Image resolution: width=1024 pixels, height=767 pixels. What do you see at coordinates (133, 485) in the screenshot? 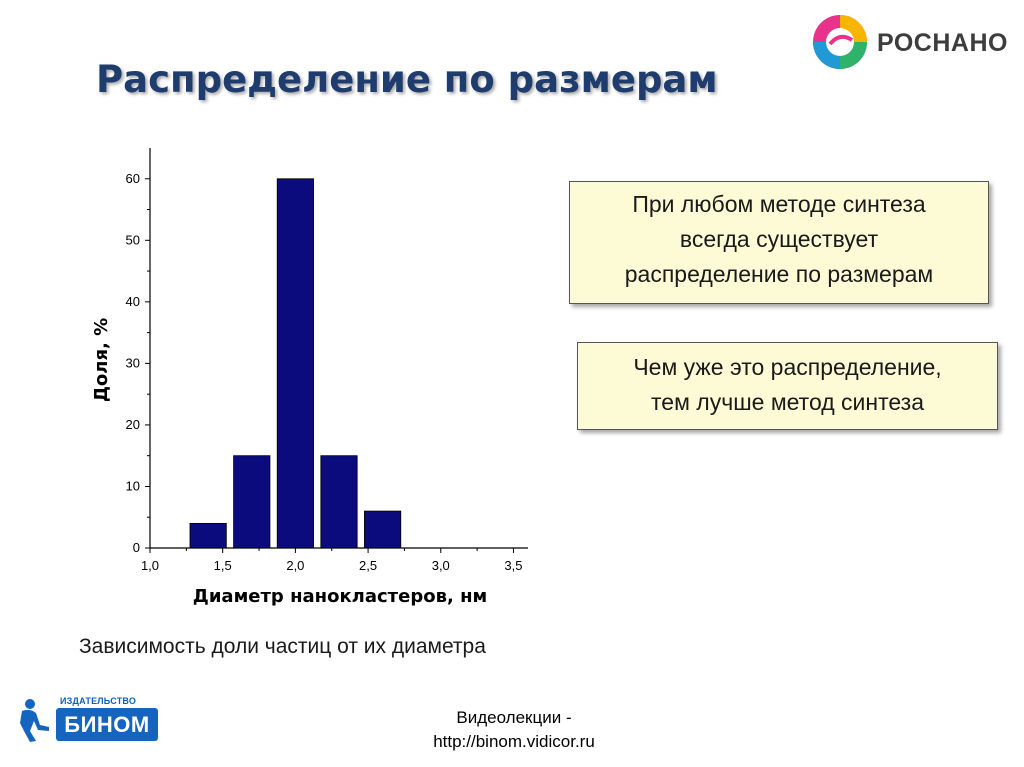
I see `y-tick-label: 10` at bounding box center [133, 485].